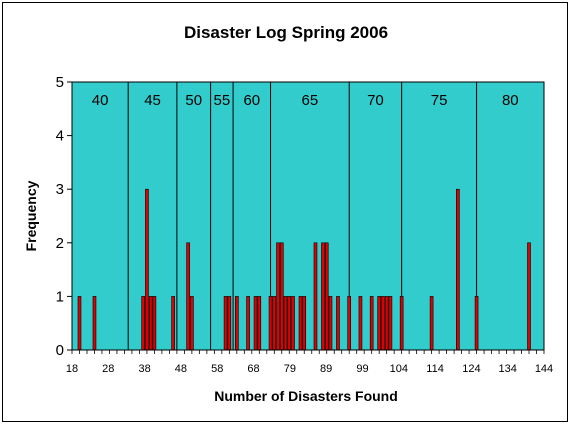 This screenshot has width=572, height=426. I want to click on x-tick-label: 104, so click(399, 369).